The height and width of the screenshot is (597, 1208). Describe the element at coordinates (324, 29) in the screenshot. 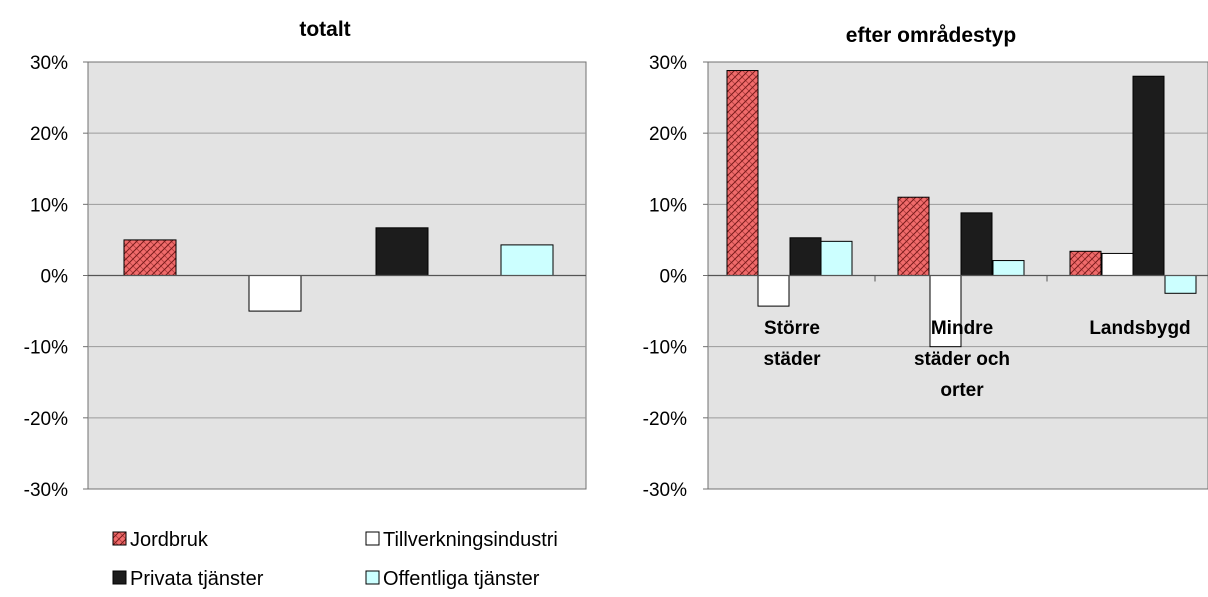

I see `chart-title: totalt` at that location.